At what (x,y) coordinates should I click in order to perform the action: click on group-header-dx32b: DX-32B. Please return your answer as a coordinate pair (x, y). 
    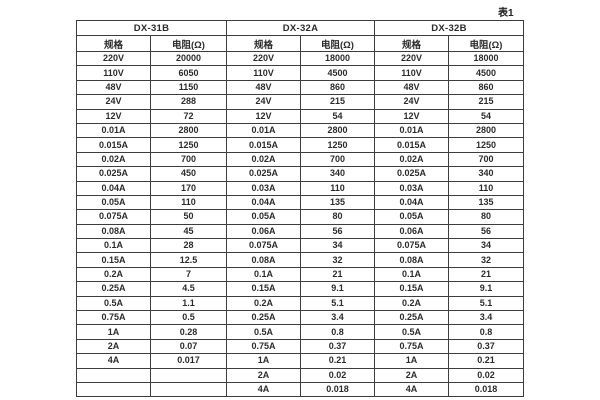
    Looking at the image, I should click on (449, 28).